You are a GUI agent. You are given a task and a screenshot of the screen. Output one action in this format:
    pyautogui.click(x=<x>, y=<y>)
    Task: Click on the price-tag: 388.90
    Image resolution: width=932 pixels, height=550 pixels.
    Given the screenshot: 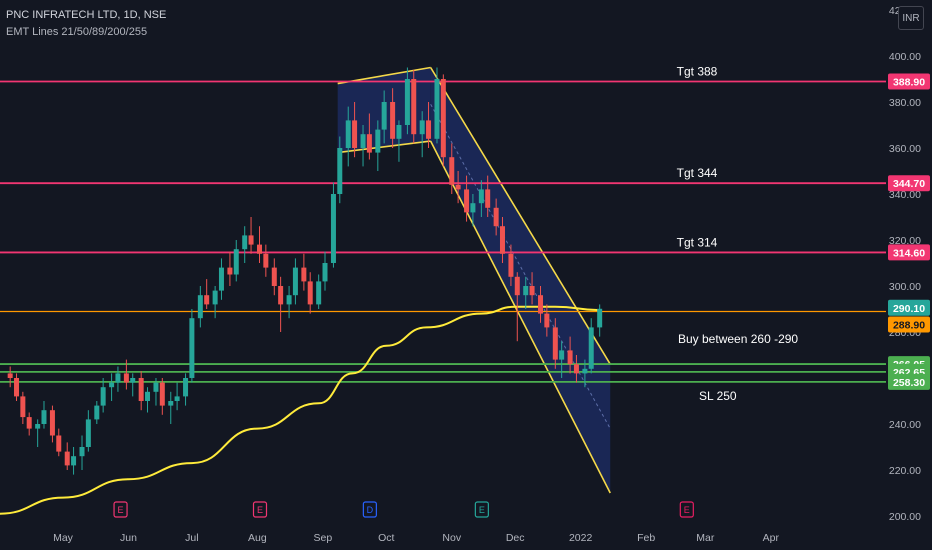 What is the action you would take?
    pyautogui.click(x=909, y=81)
    